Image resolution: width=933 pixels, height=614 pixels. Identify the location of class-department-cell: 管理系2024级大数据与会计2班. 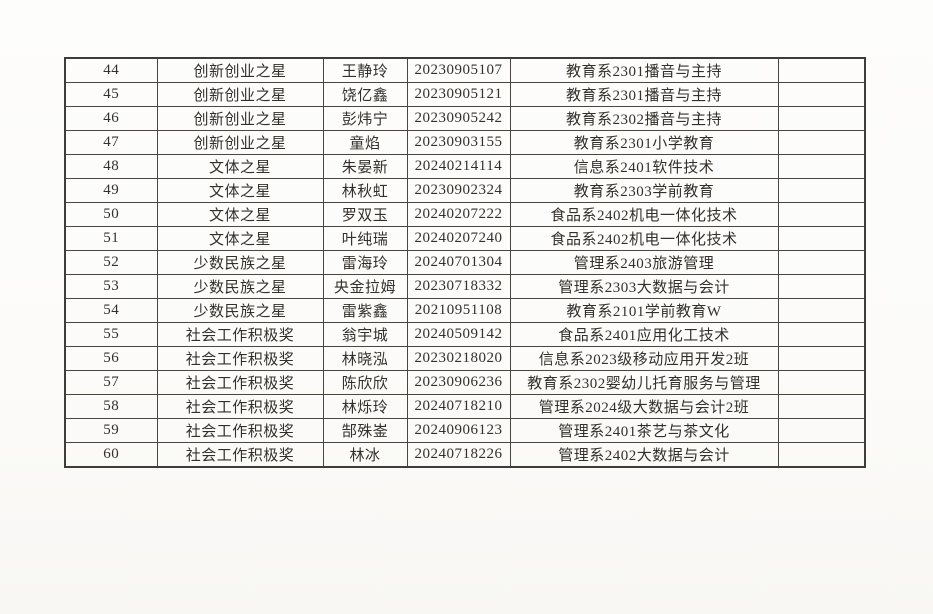
(644, 406).